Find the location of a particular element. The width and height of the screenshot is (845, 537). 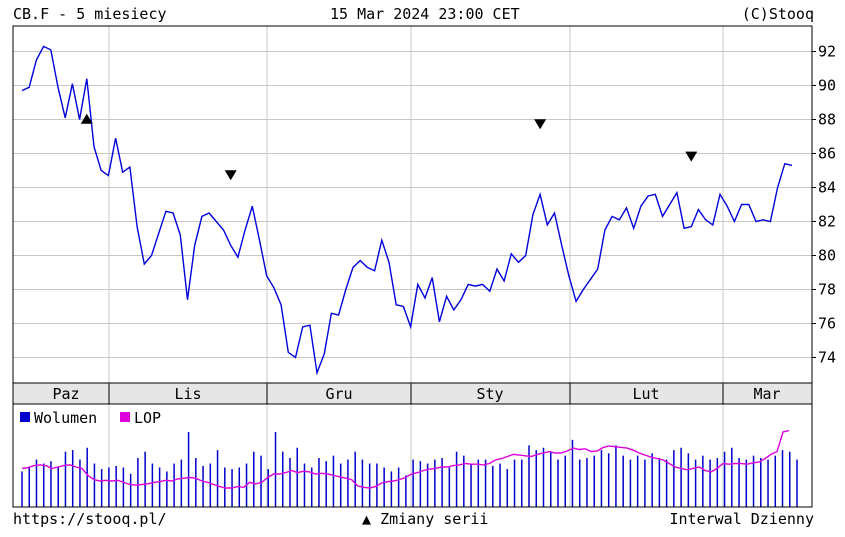

x-tick-label: Paz is located at coordinates (65, 394).